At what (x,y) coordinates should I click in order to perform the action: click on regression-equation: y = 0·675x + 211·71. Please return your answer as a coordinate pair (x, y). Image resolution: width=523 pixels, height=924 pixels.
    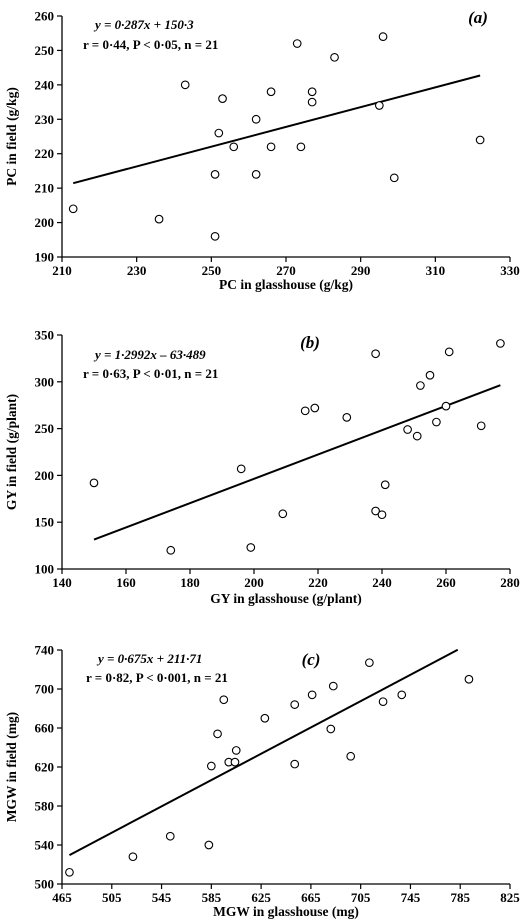
    Looking at the image, I should click on (149, 658).